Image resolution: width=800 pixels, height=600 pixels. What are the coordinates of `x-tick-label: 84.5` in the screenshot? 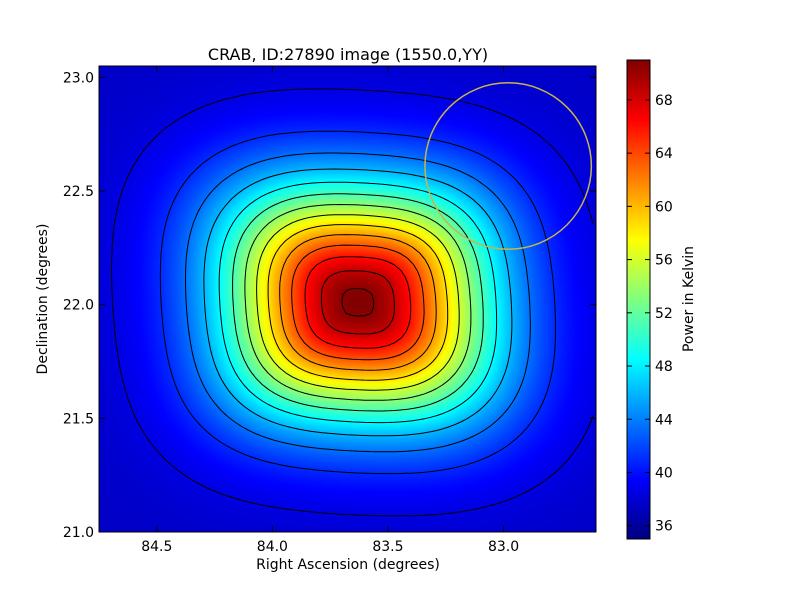 It's located at (156, 547).